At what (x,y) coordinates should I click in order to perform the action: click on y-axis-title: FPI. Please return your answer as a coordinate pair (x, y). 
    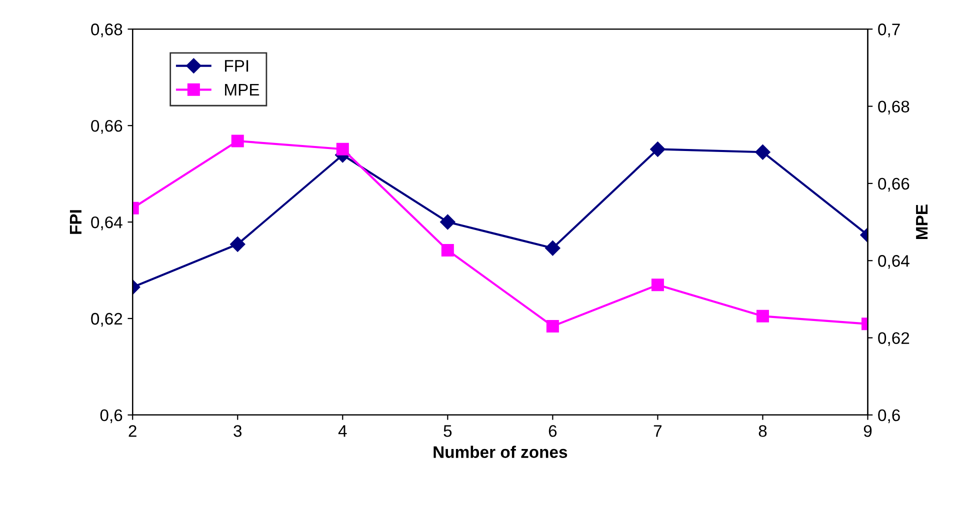
    Looking at the image, I should click on (76, 222).